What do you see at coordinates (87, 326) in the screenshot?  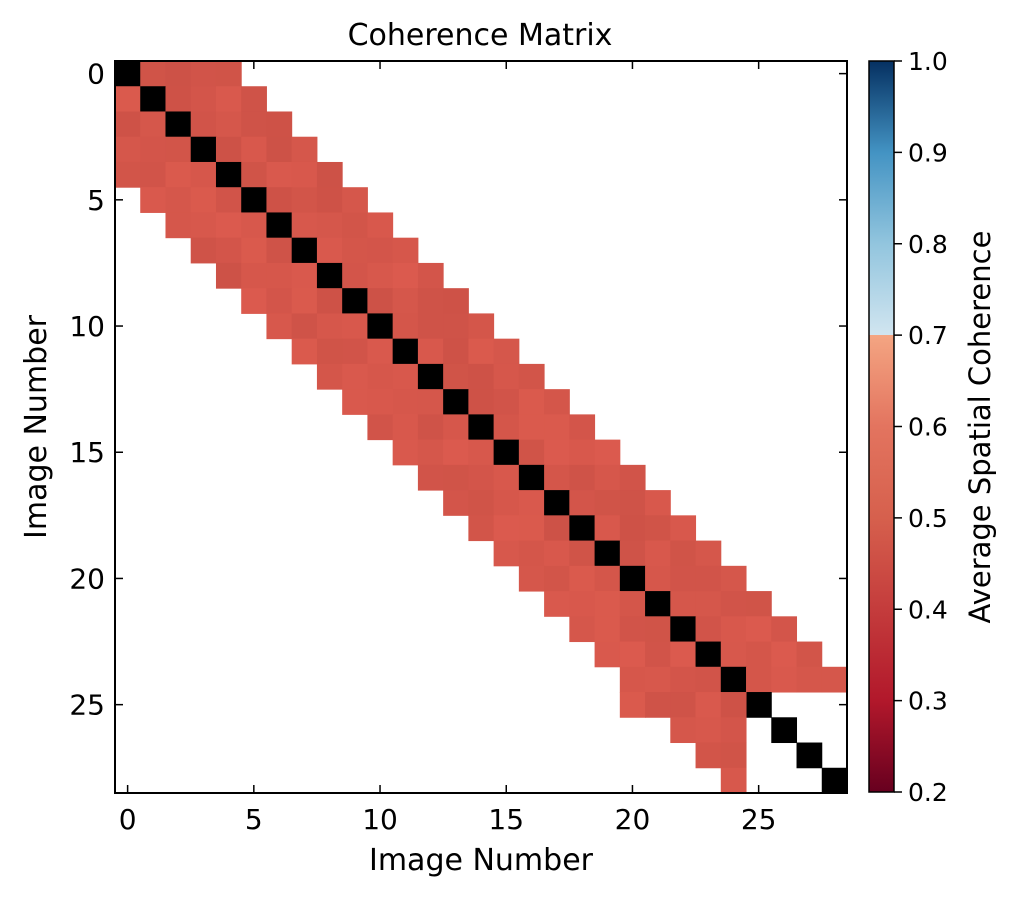 I see `y-tick-label: 10` at bounding box center [87, 326].